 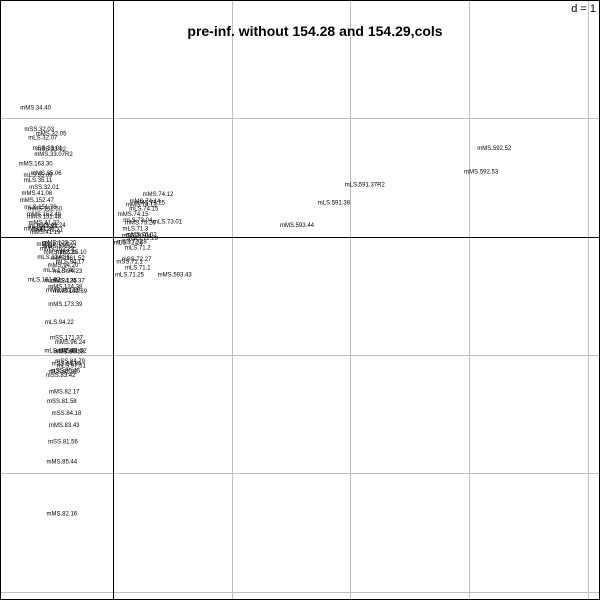 I want to click on point-label: mMS.72.29, so click(x=142, y=239).